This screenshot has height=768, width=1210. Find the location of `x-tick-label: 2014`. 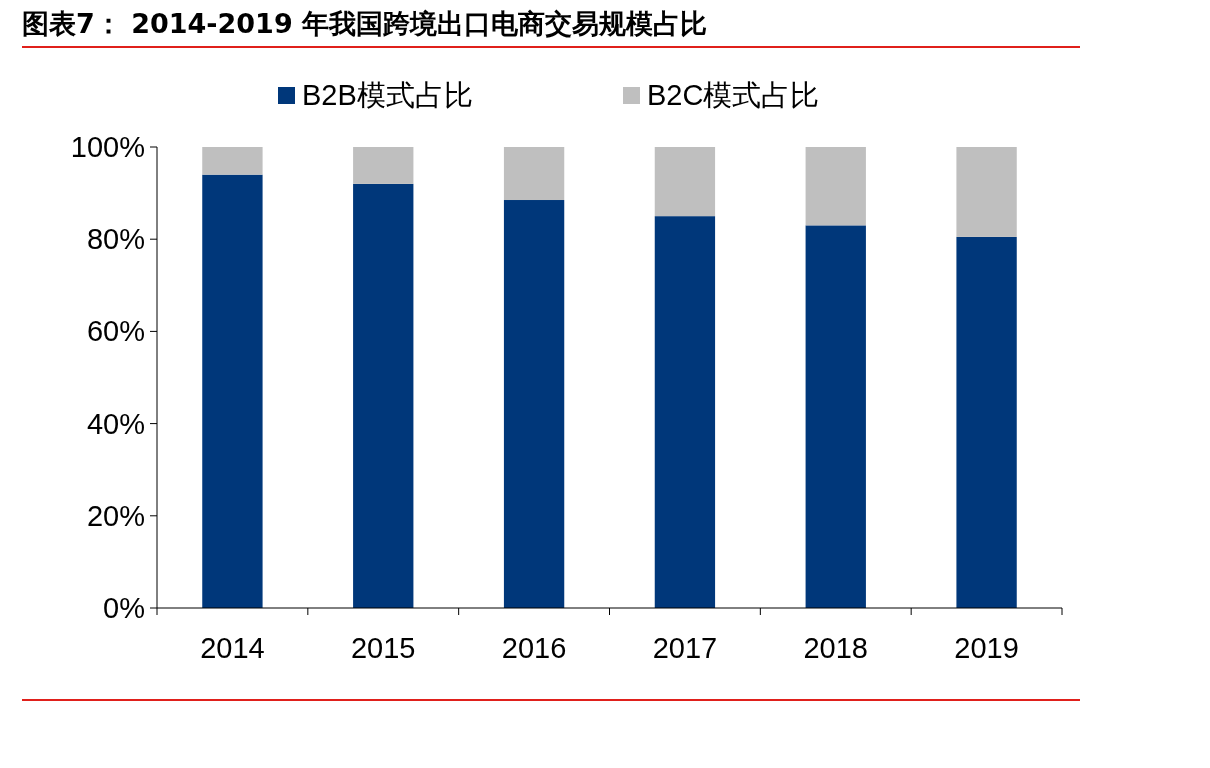

x-tick-label: 2014 is located at coordinates (232, 648).